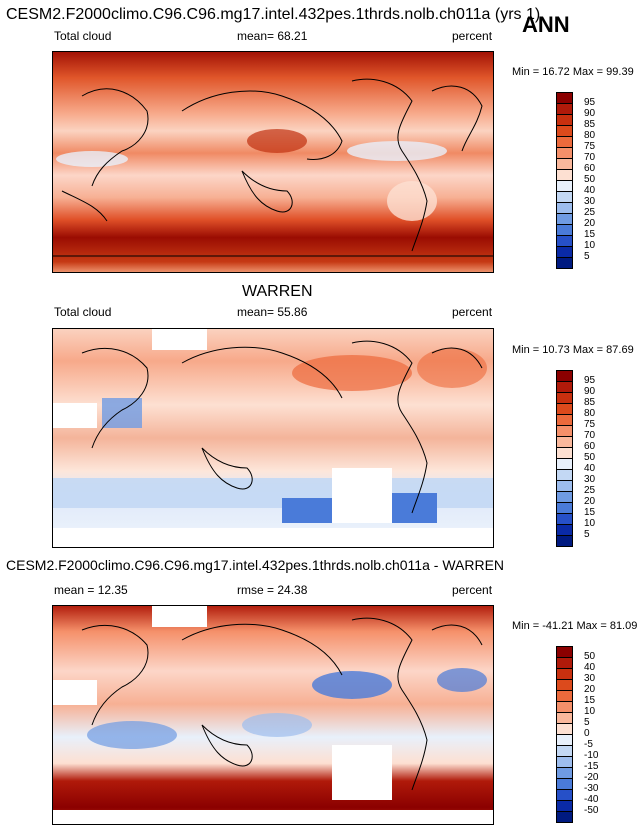  What do you see at coordinates (590, 234) in the screenshot?
I see `panel1-colorbar-label: 15` at bounding box center [590, 234].